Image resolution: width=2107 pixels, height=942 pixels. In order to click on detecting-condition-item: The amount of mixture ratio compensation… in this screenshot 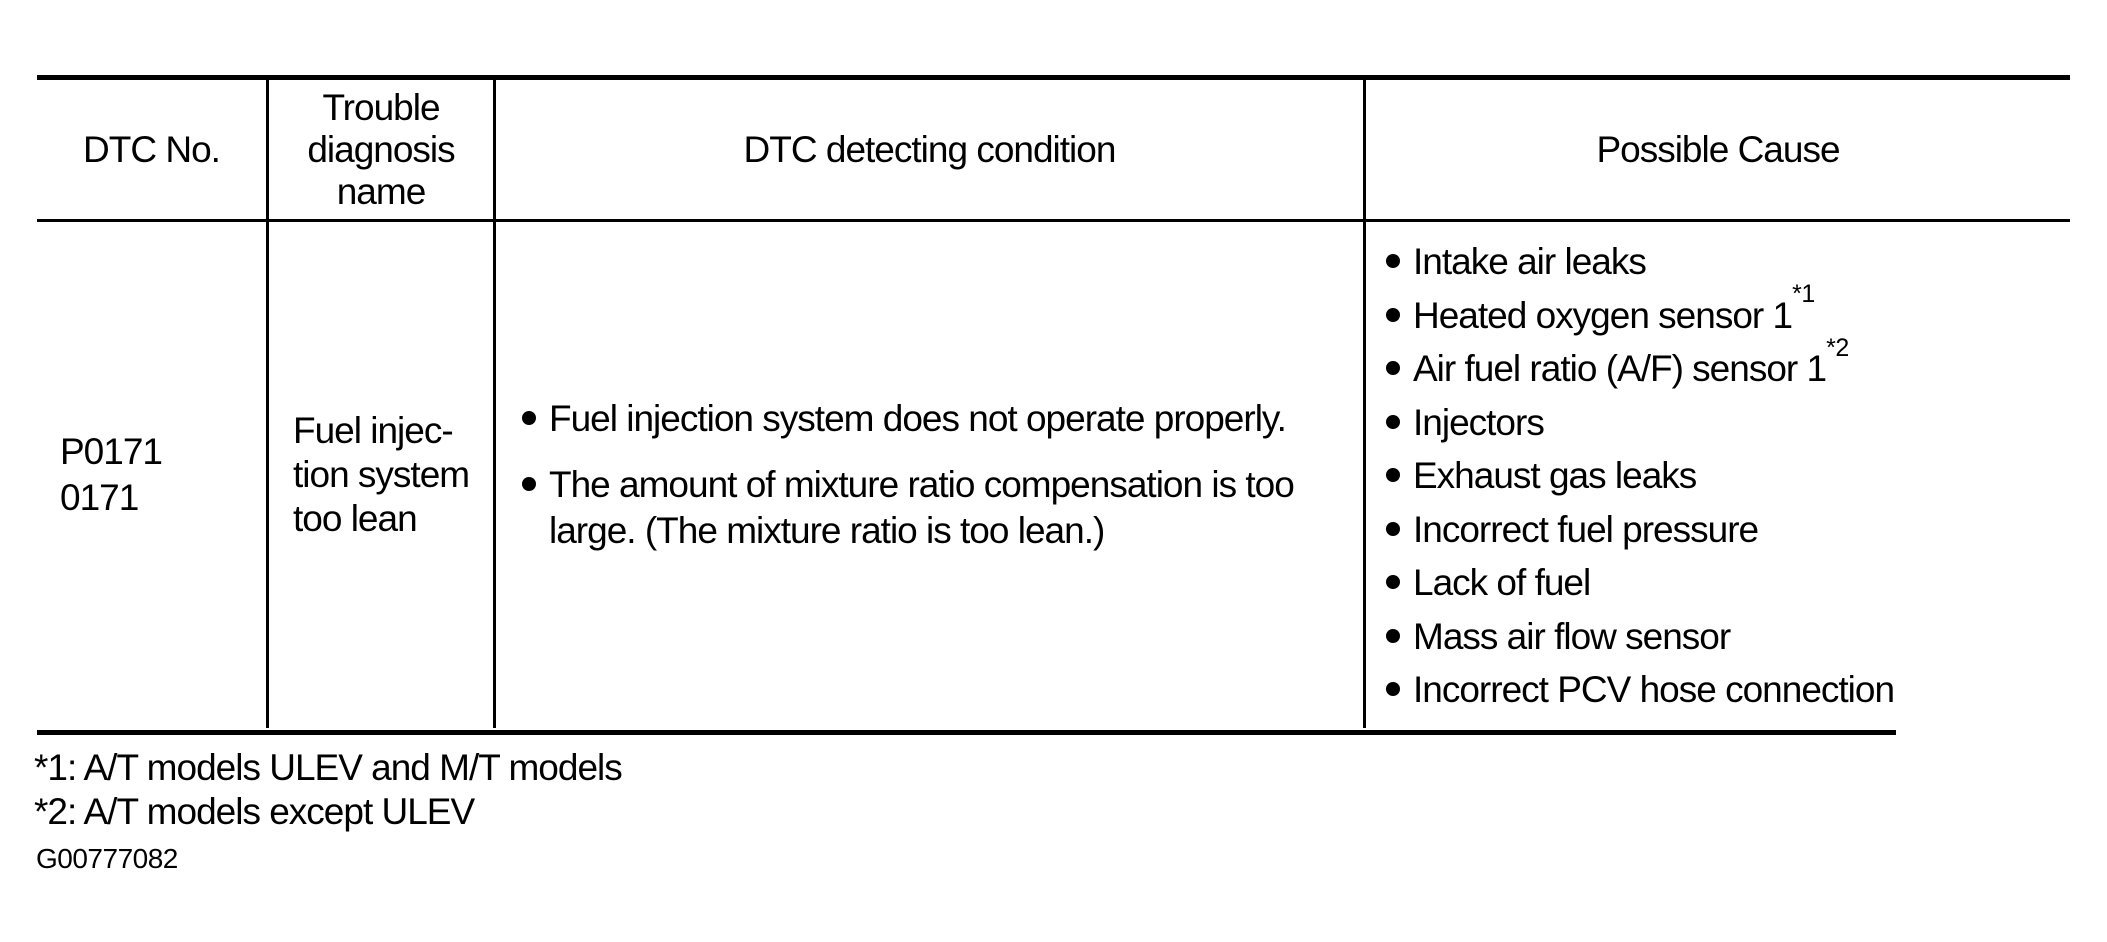, I will do `click(935, 508)`.